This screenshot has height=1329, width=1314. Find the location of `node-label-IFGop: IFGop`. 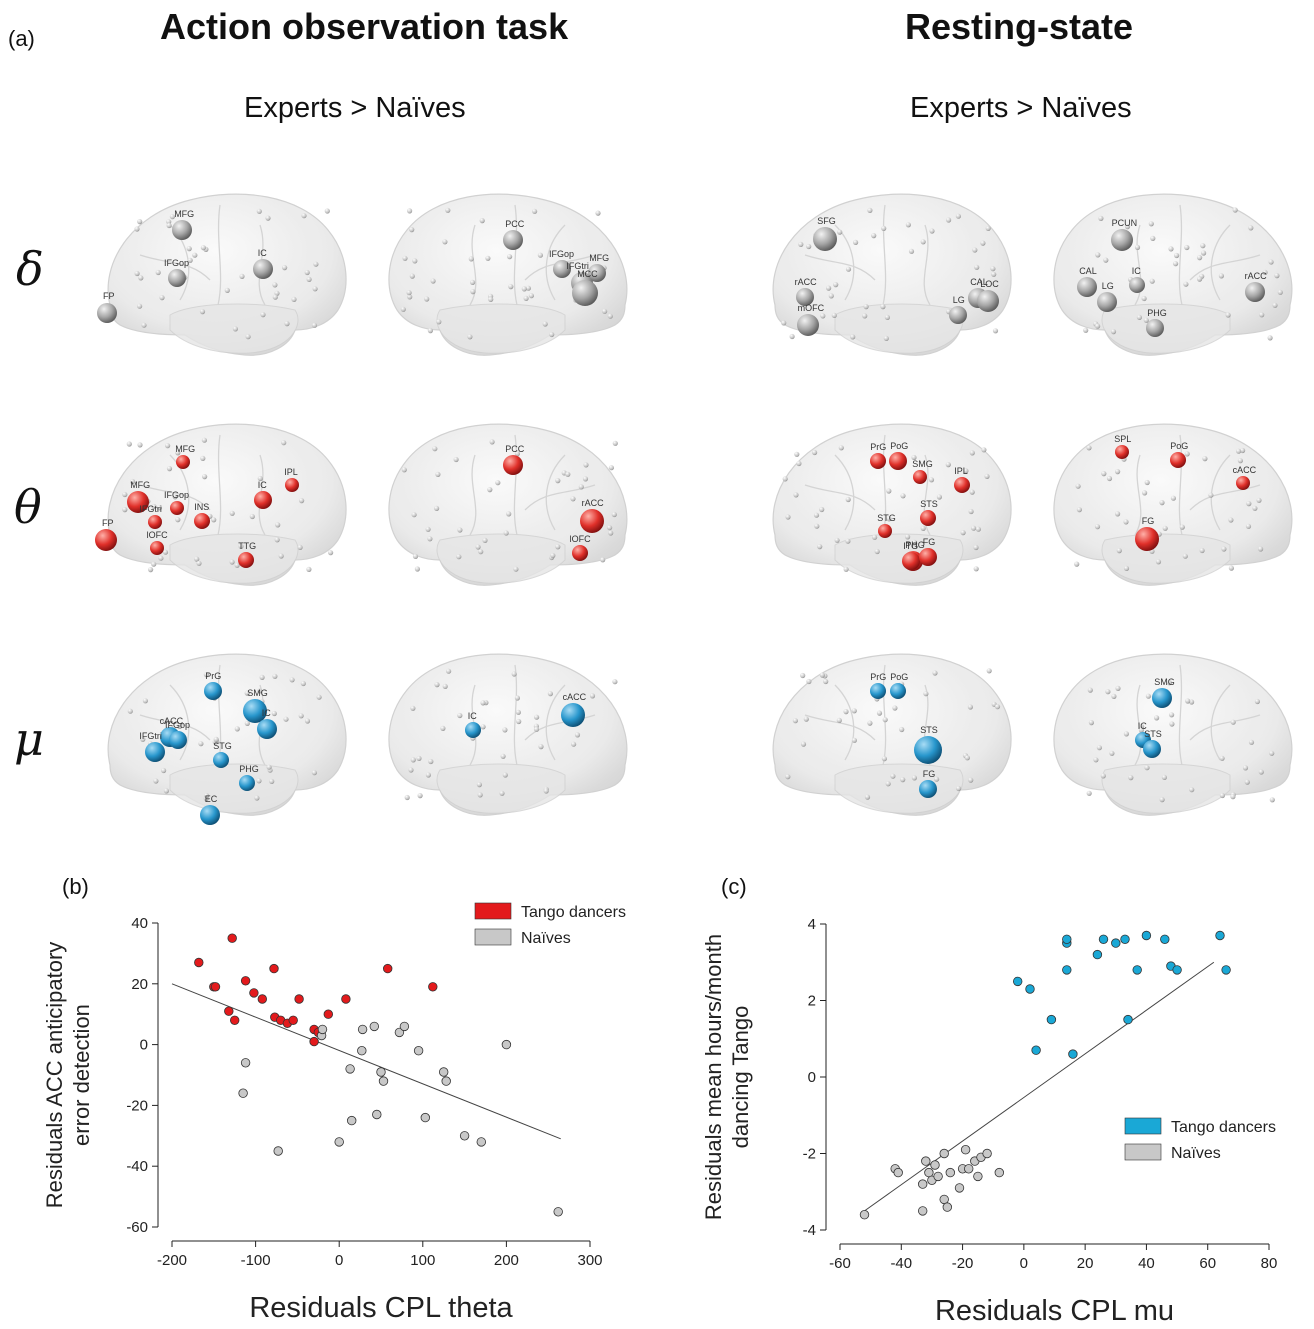

node-label-IFGop: IFGop is located at coordinates (176, 263).